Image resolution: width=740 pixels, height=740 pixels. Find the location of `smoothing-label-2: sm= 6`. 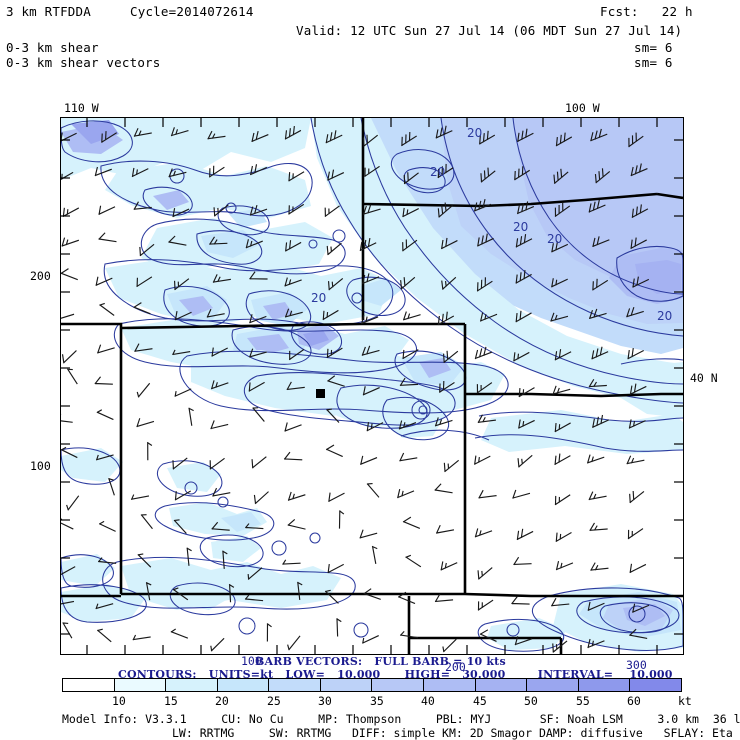

smoothing-label-2: sm= 6 is located at coordinates (653, 62).